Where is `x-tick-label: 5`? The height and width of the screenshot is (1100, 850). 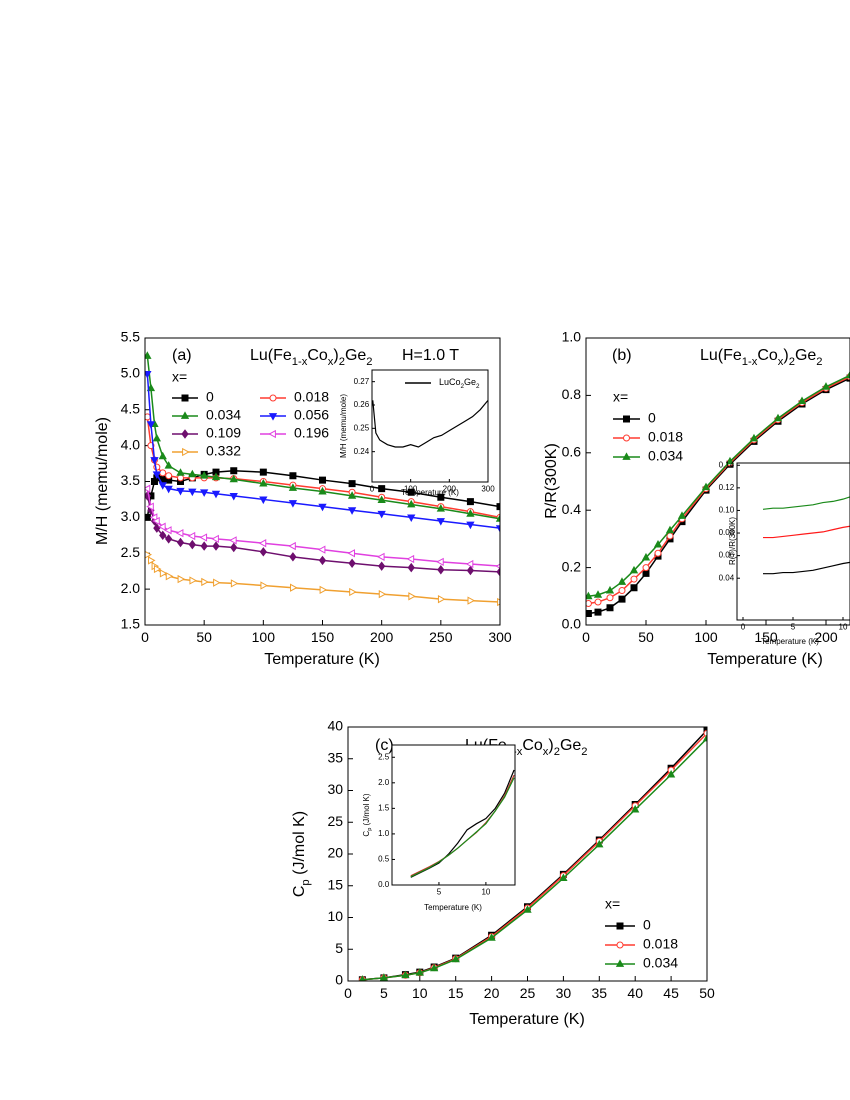
x-tick-label: 5 is located at coordinates (384, 993).